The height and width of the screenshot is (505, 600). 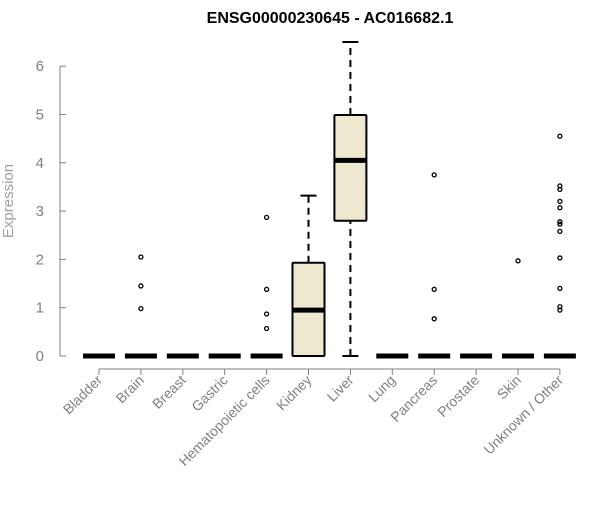 I want to click on y-tick-label: 5, so click(x=40, y=114).